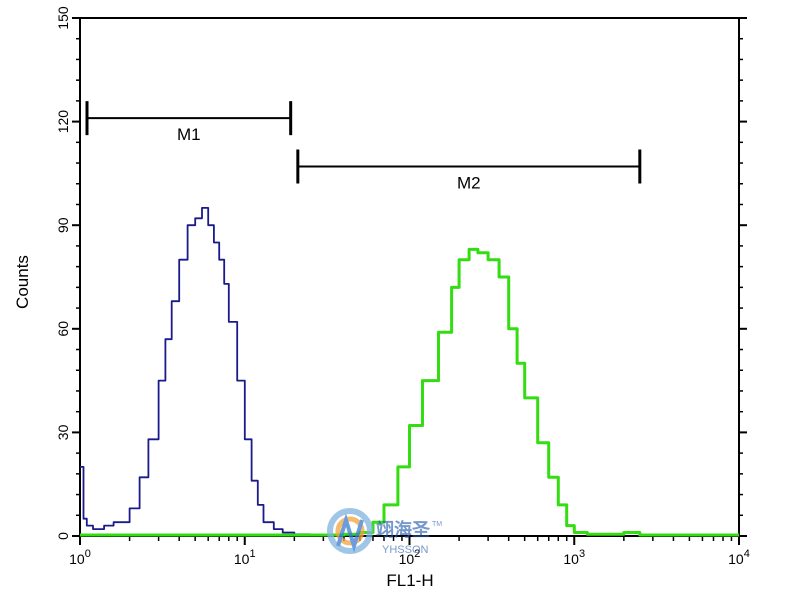 The image size is (796, 600). What do you see at coordinates (437, 524) in the screenshot?
I see `watermark-trademark: TM` at bounding box center [437, 524].